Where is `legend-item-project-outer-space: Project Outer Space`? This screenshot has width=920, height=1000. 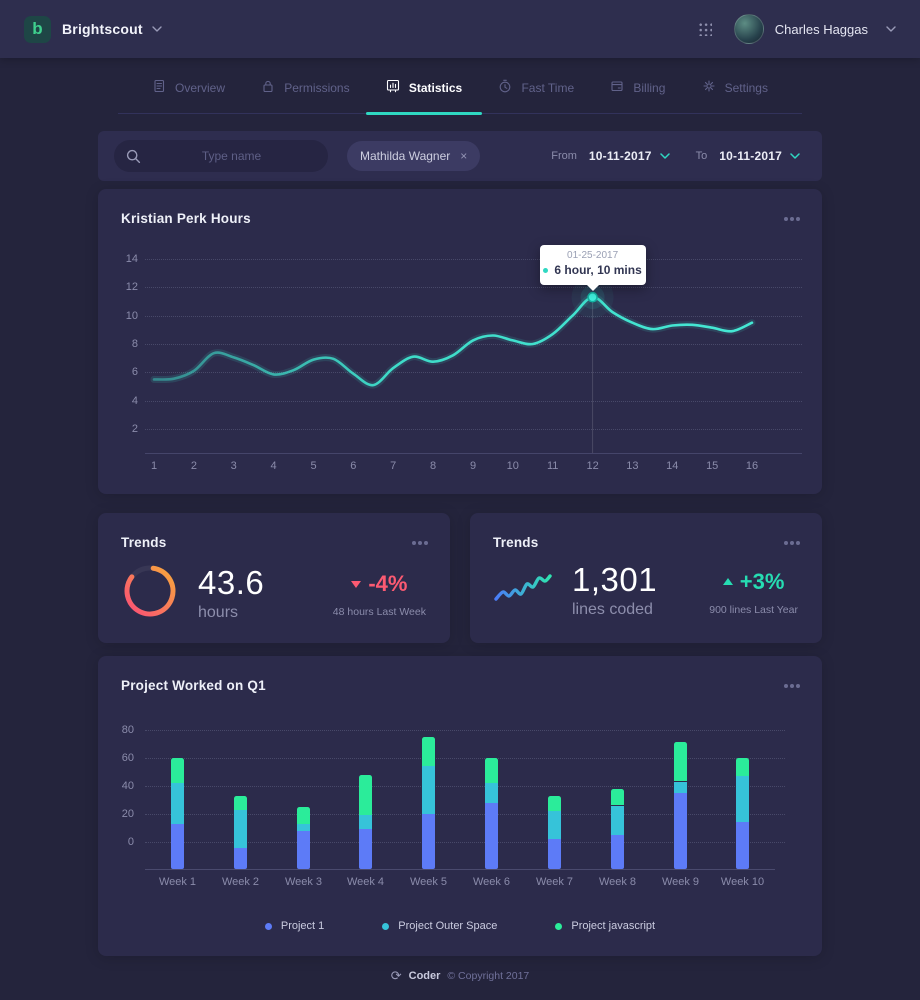 legend-item-project-outer-space: Project Outer Space is located at coordinates (439, 926).